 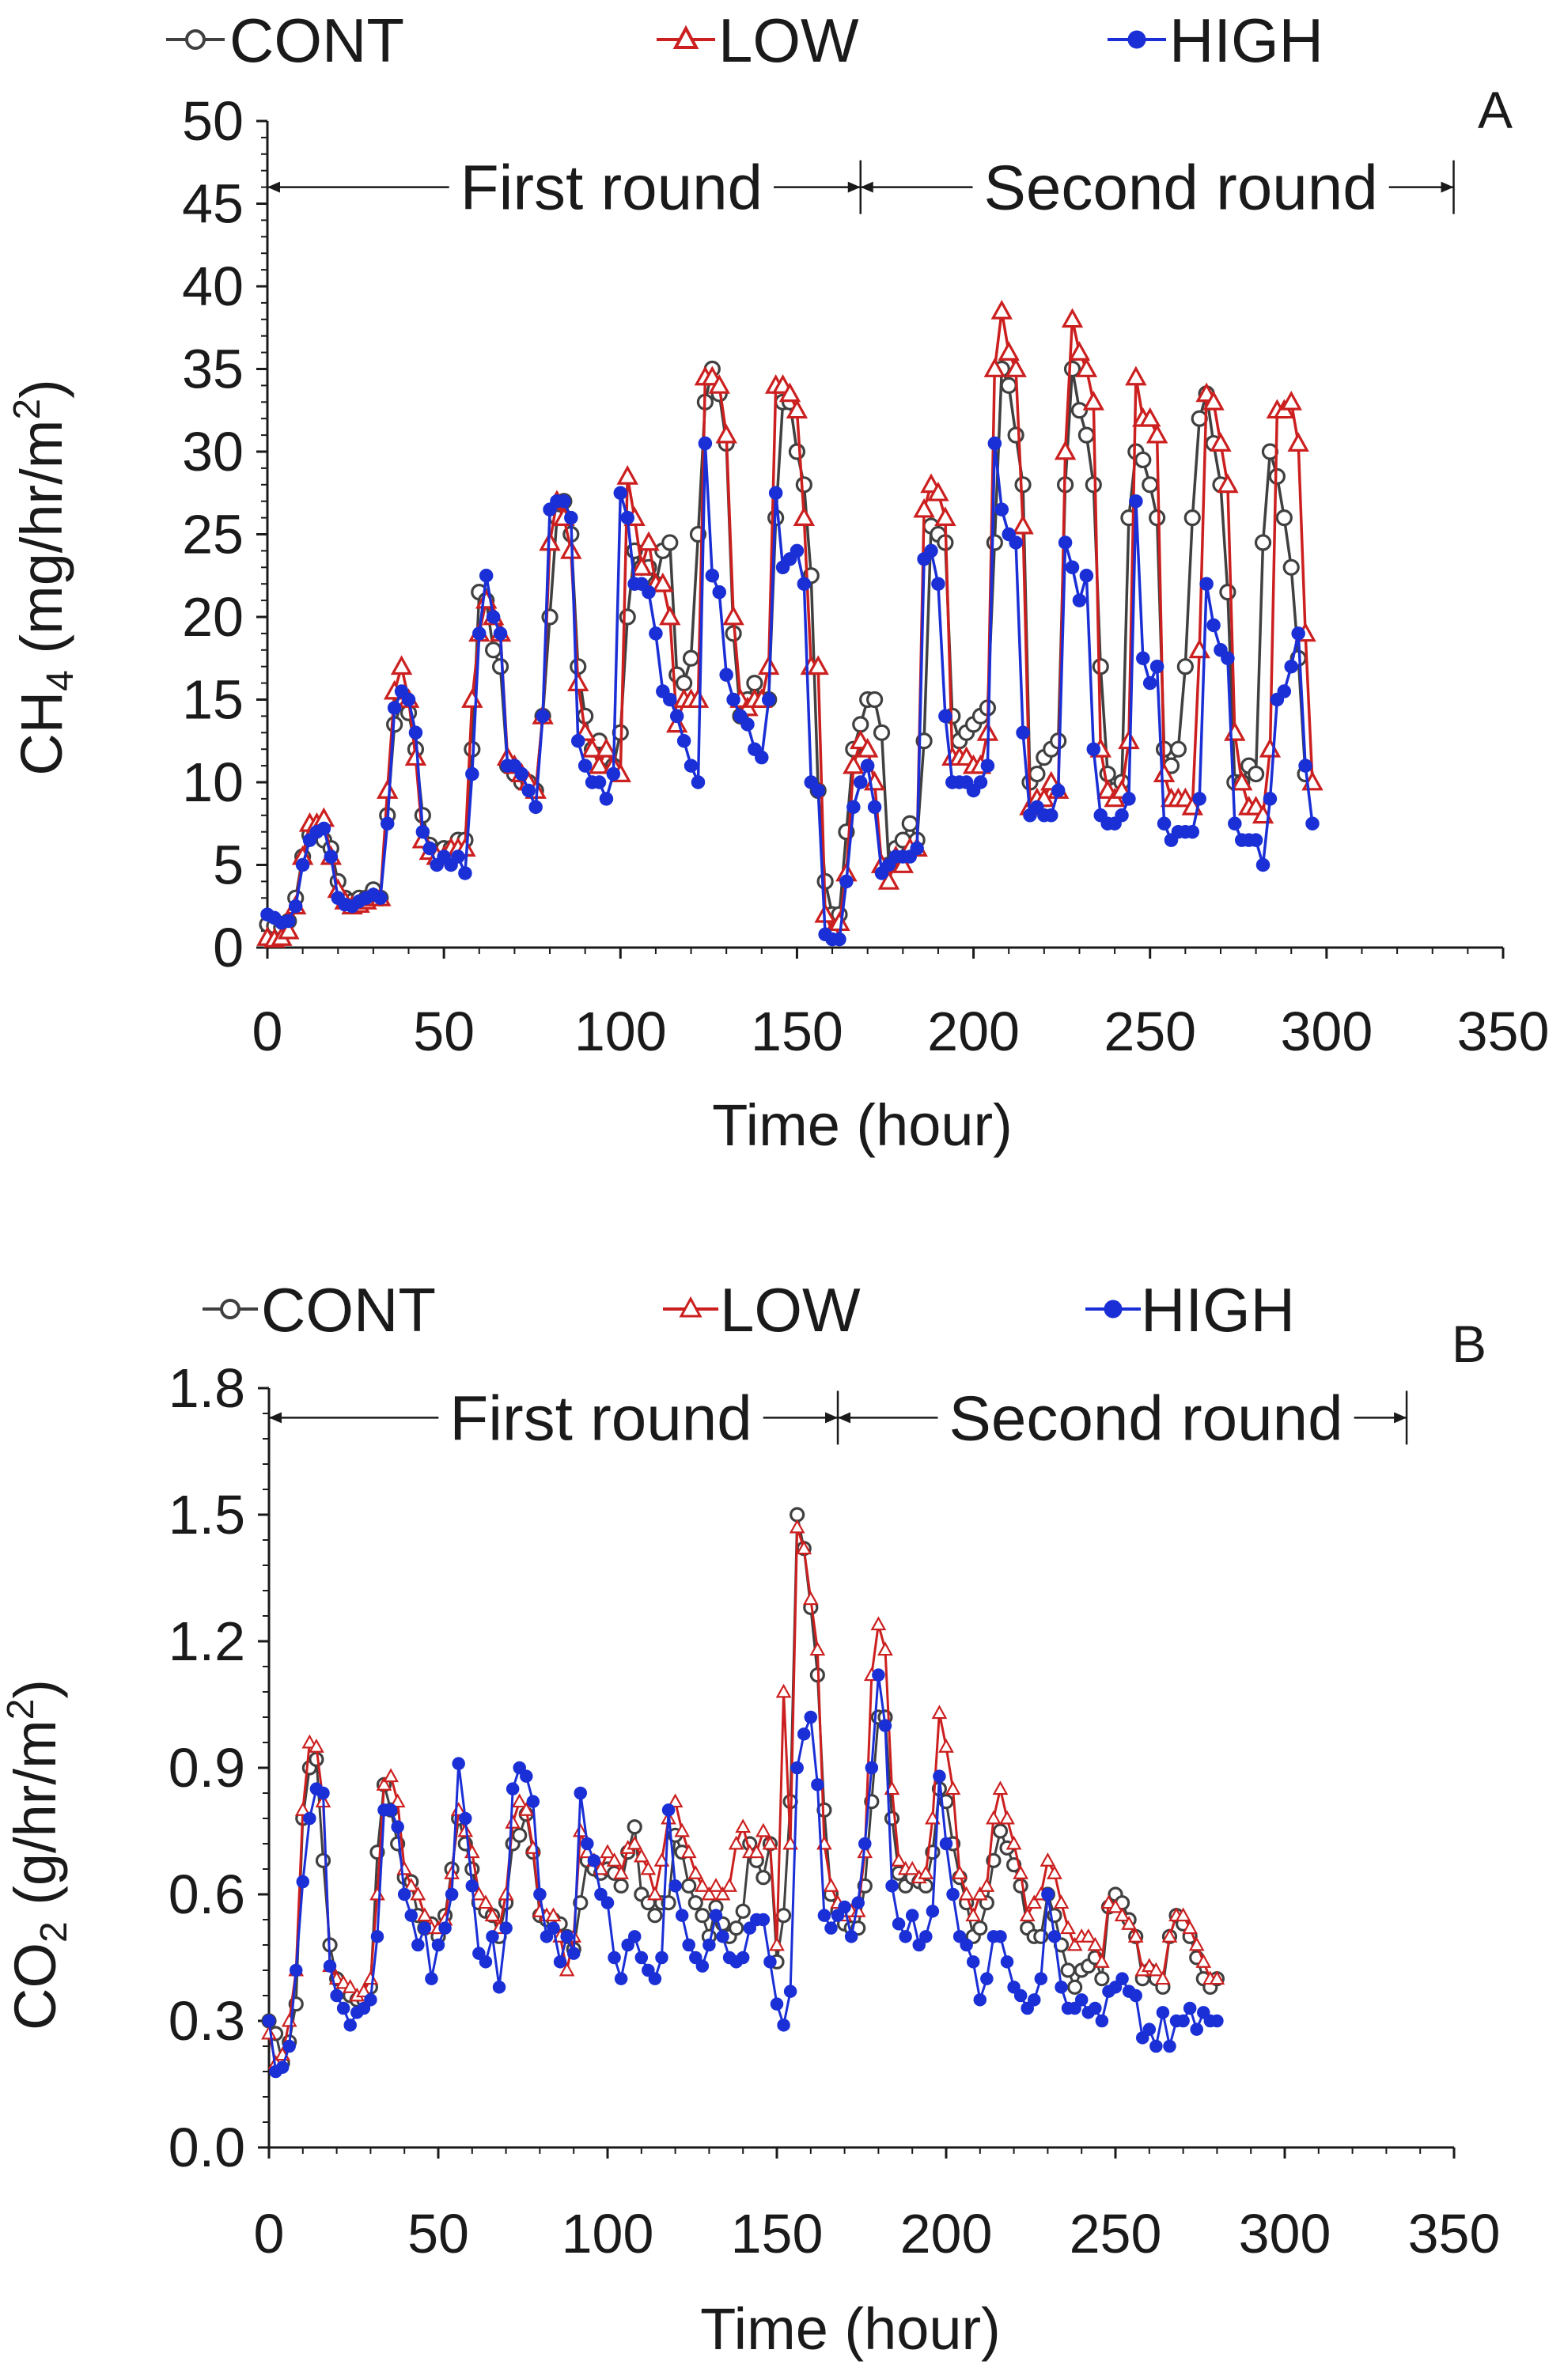 I want to click on y-tick-label-b: 0.3, so click(x=207, y=2021).